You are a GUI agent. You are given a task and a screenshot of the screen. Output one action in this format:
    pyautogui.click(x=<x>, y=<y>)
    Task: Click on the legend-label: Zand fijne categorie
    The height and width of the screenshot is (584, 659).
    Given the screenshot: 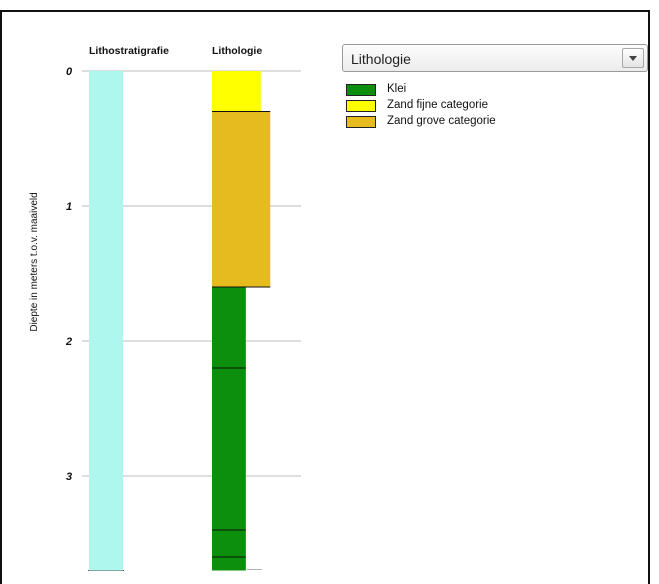 What is the action you would take?
    pyautogui.click(x=438, y=105)
    